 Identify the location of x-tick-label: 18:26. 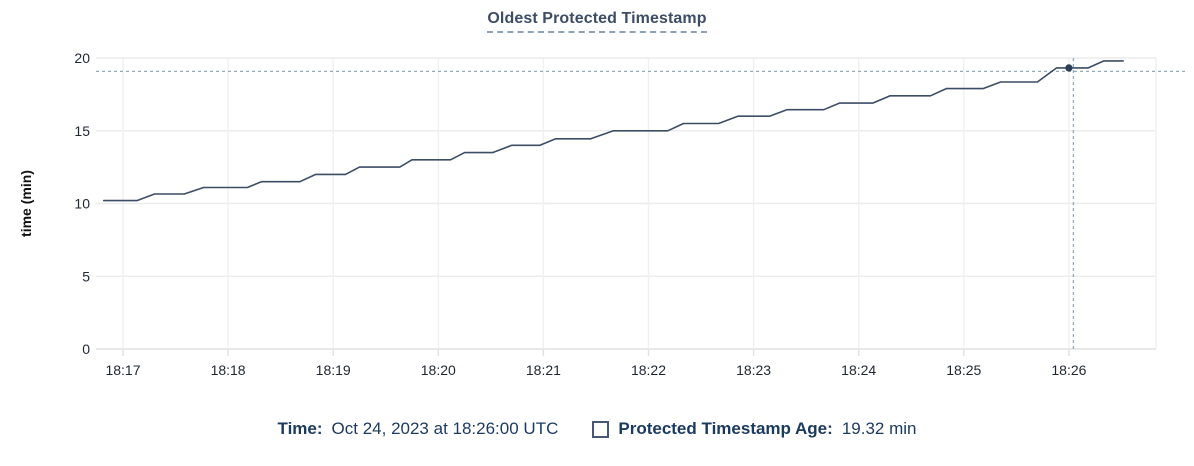
(1068, 370).